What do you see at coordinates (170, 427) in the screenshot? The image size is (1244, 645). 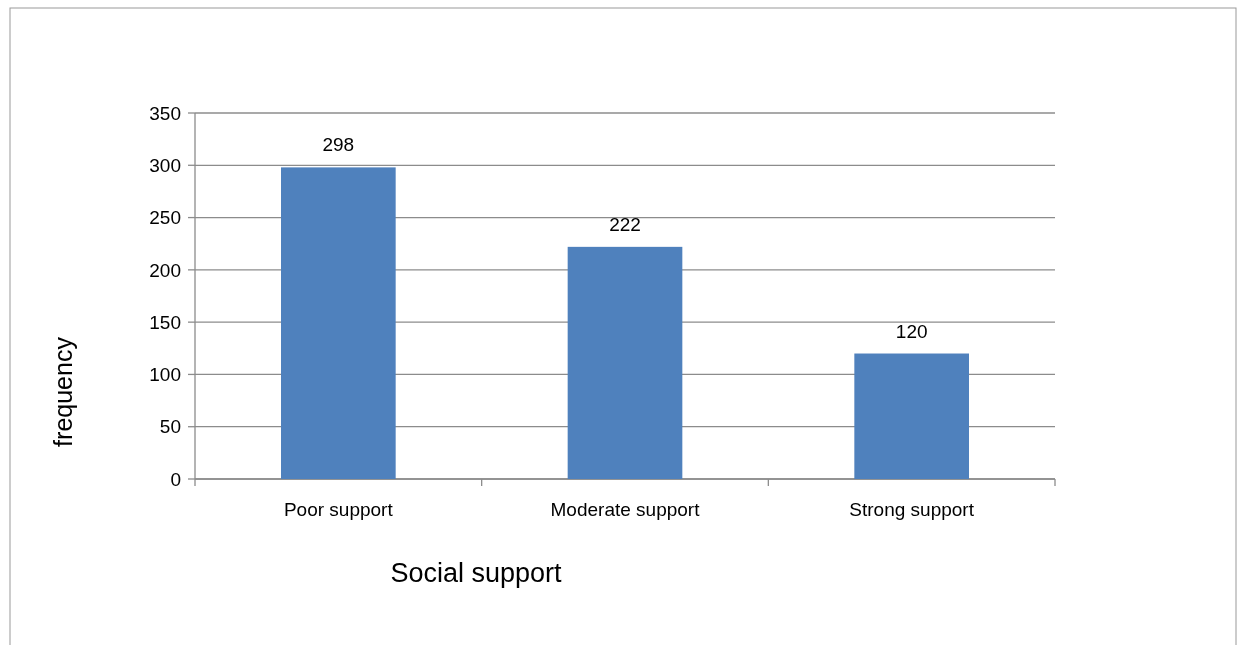 I see `y-tick-label: 50` at bounding box center [170, 427].